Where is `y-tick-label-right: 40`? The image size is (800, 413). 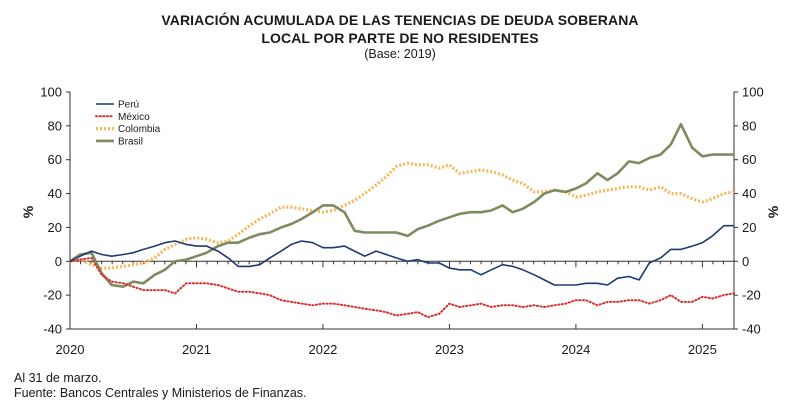
y-tick-label-right: 40 is located at coordinates (749, 193).